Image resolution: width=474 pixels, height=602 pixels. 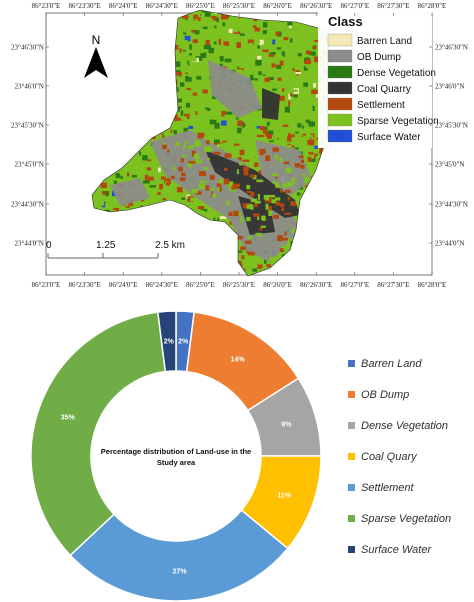 What do you see at coordinates (68, 418) in the screenshot?
I see `donut-data-label: 35%` at bounding box center [68, 418].